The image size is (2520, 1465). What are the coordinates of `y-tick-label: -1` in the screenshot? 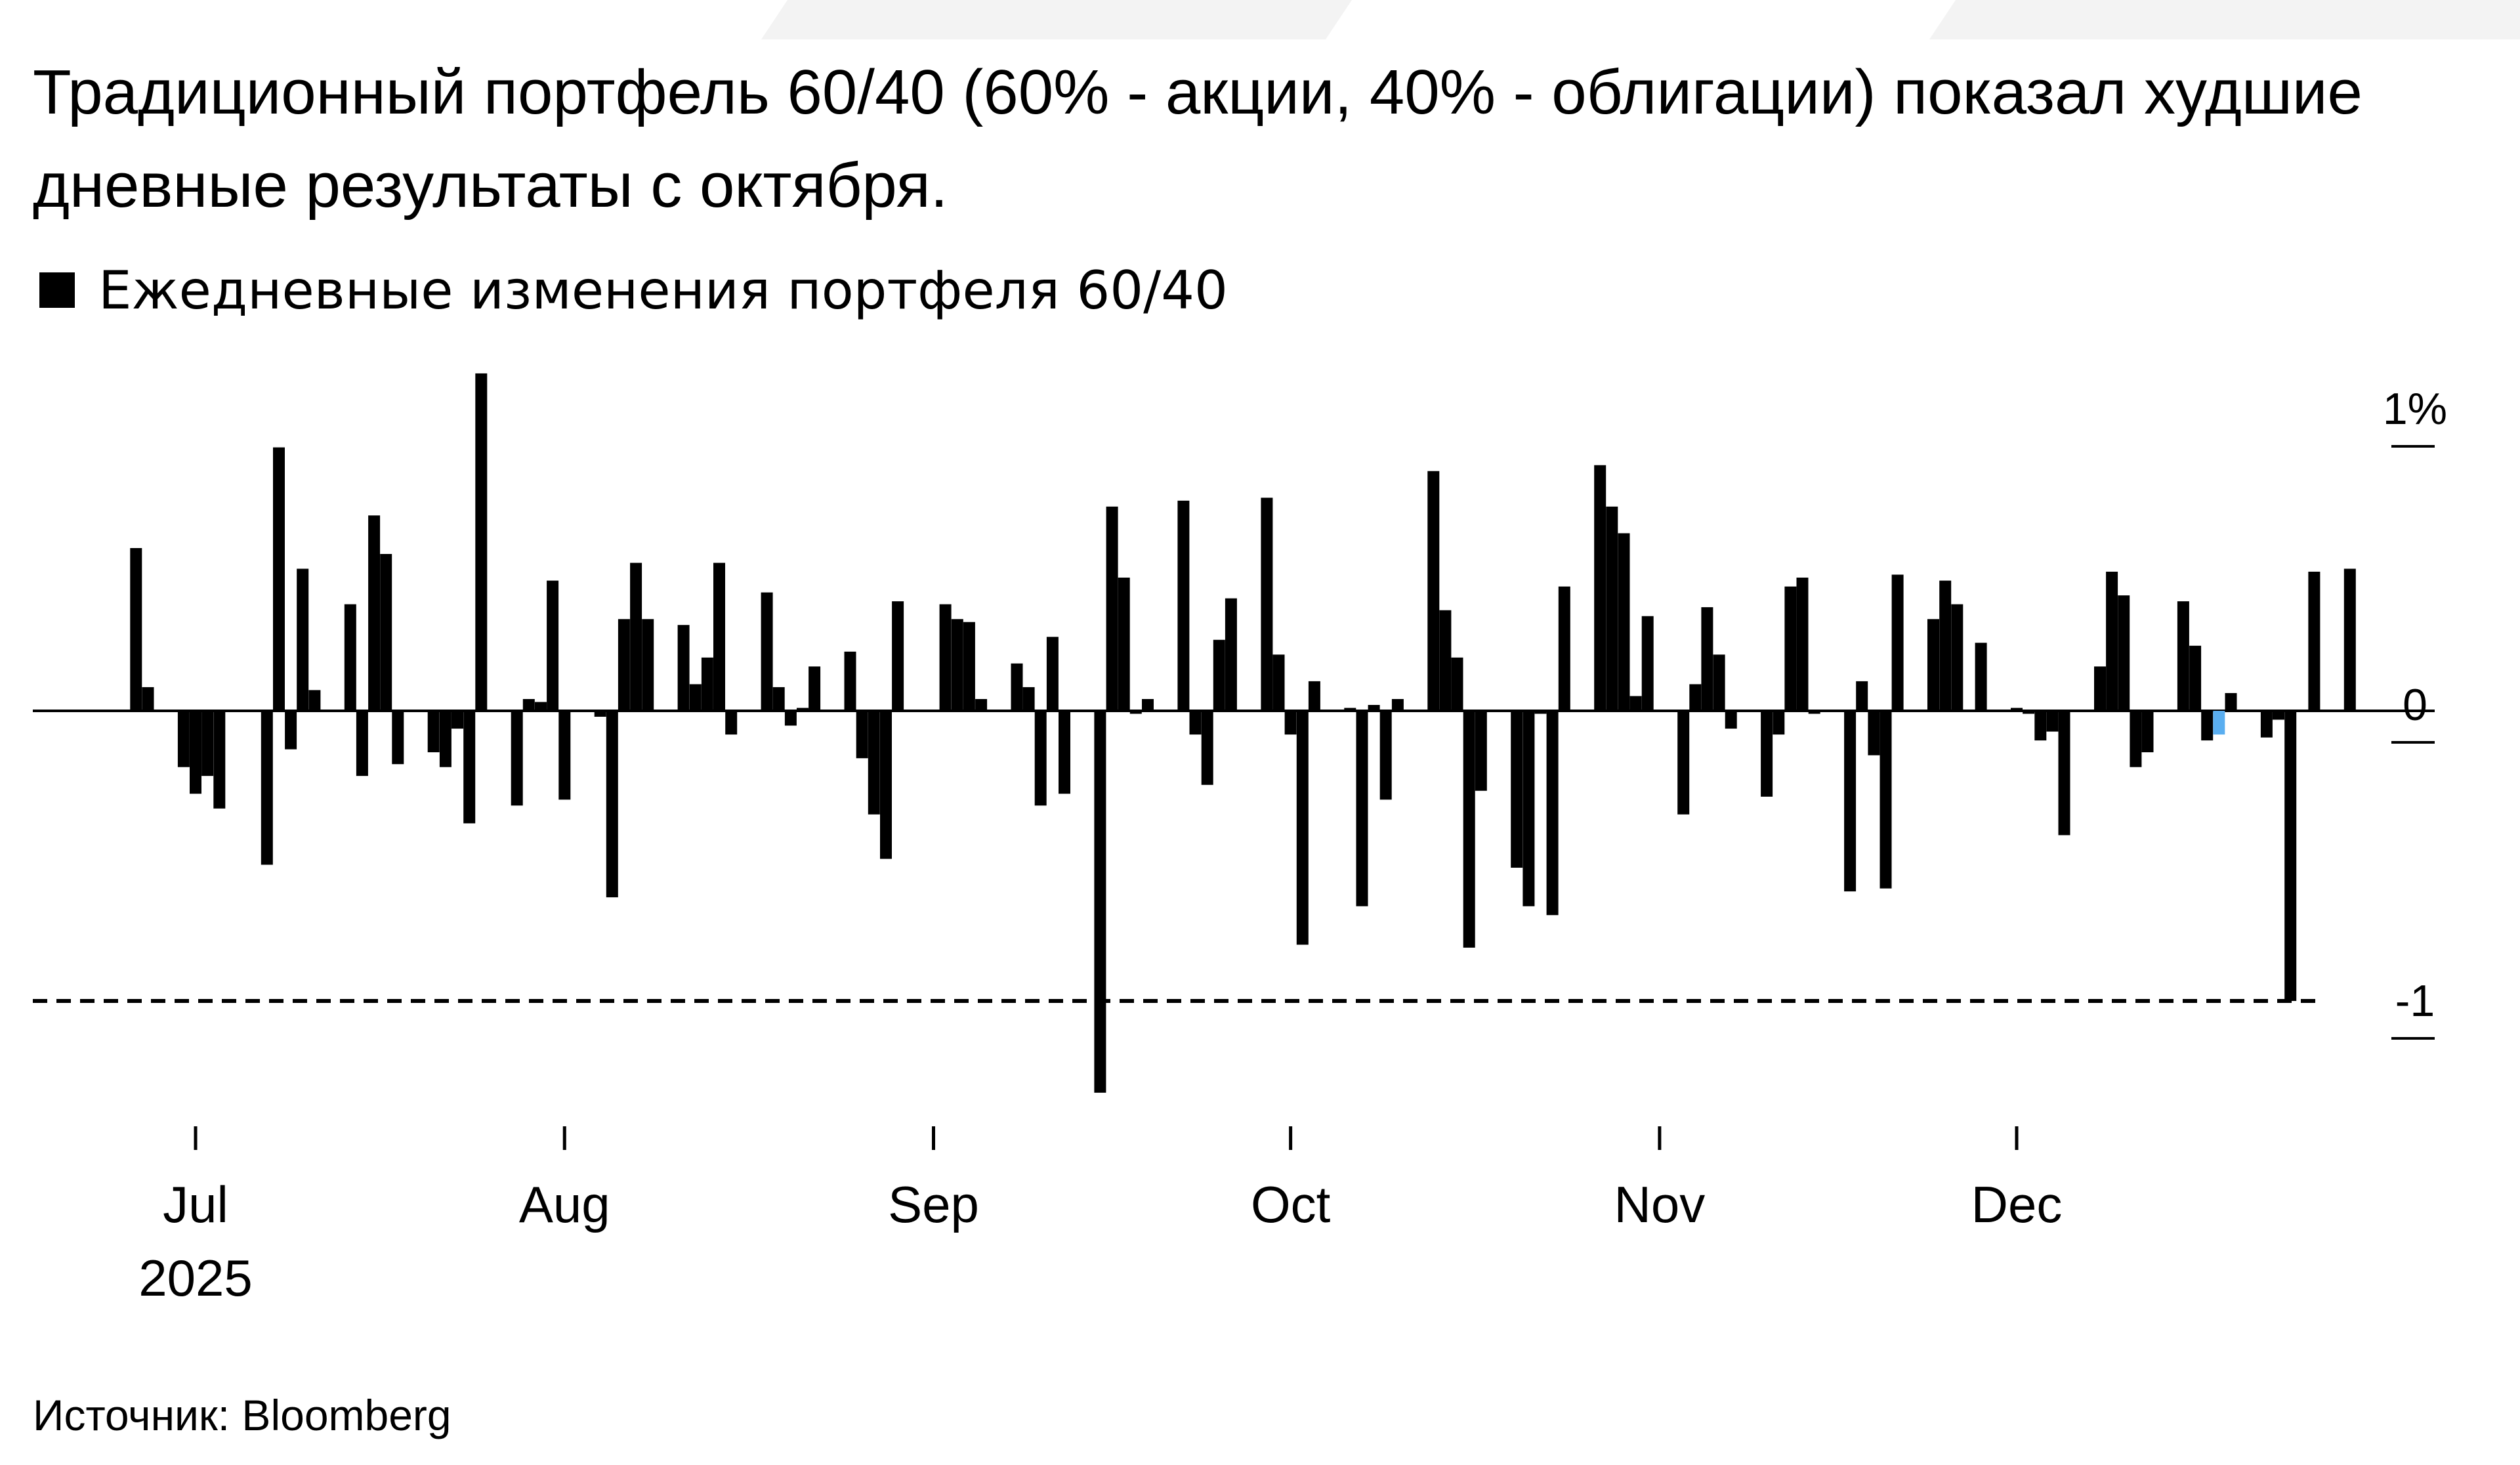 It's located at (2415, 1001).